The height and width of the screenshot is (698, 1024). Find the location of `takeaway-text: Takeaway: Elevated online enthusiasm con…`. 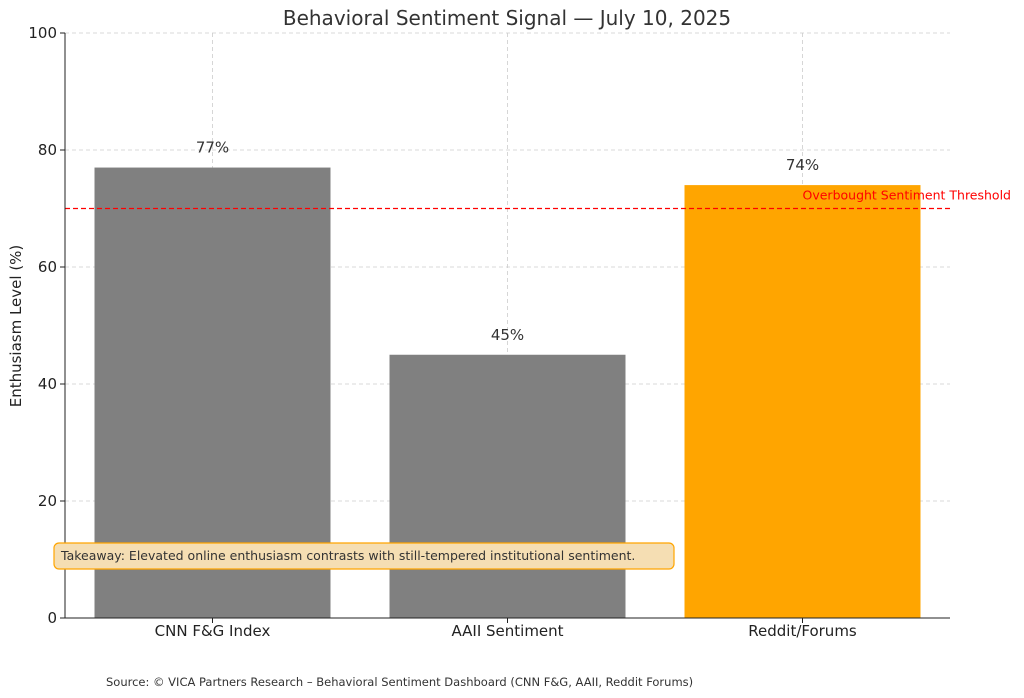

takeaway-text: Takeaway: Elevated online enthusiasm con… is located at coordinates (347, 555).